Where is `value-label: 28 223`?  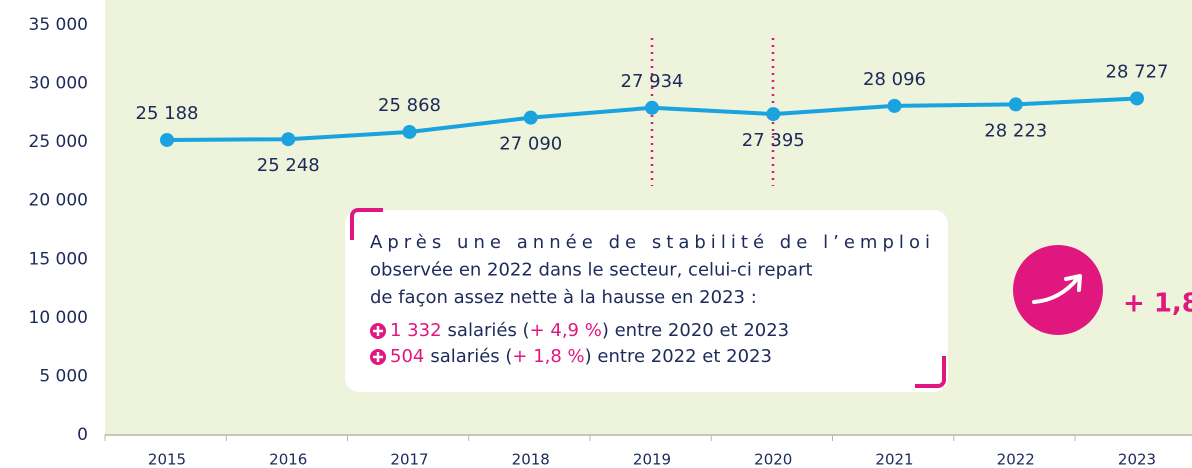
value-label: 28 223 is located at coordinates (1015, 130).